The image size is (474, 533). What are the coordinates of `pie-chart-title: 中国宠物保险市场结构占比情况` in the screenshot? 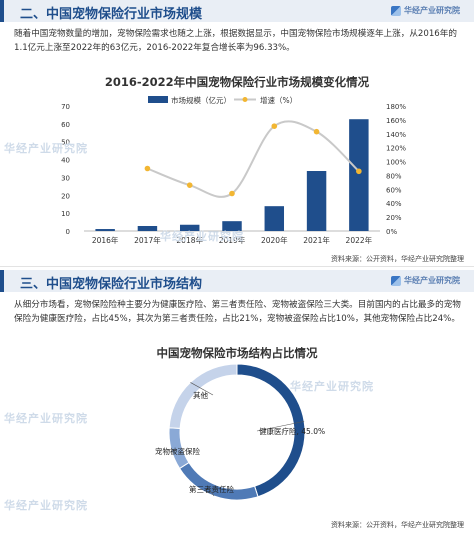 It's located at (237, 353).